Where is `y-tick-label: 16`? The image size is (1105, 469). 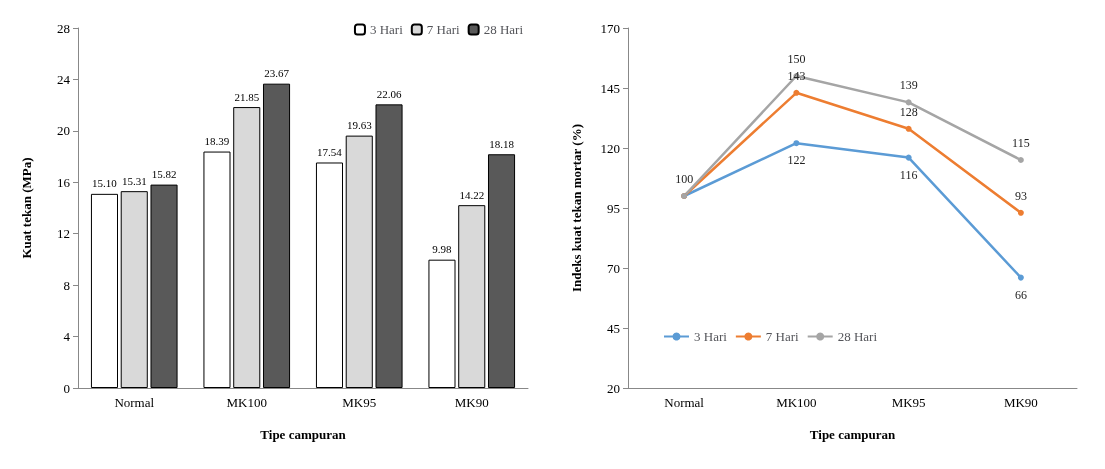 y-tick-label: 16 is located at coordinates (64, 182).